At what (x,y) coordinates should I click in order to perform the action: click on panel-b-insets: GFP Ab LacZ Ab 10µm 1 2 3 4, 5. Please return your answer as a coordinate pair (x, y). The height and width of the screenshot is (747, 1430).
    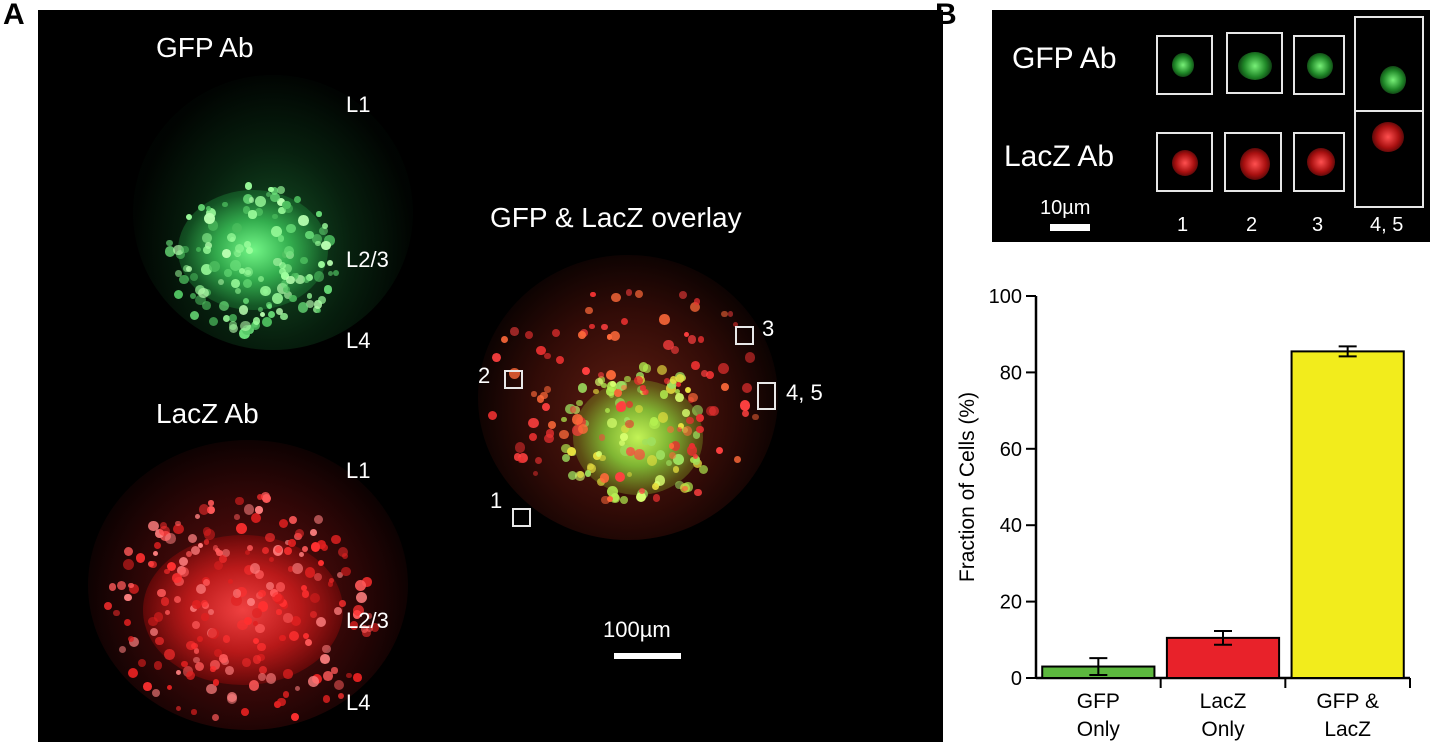
    Looking at the image, I should click on (1211, 126).